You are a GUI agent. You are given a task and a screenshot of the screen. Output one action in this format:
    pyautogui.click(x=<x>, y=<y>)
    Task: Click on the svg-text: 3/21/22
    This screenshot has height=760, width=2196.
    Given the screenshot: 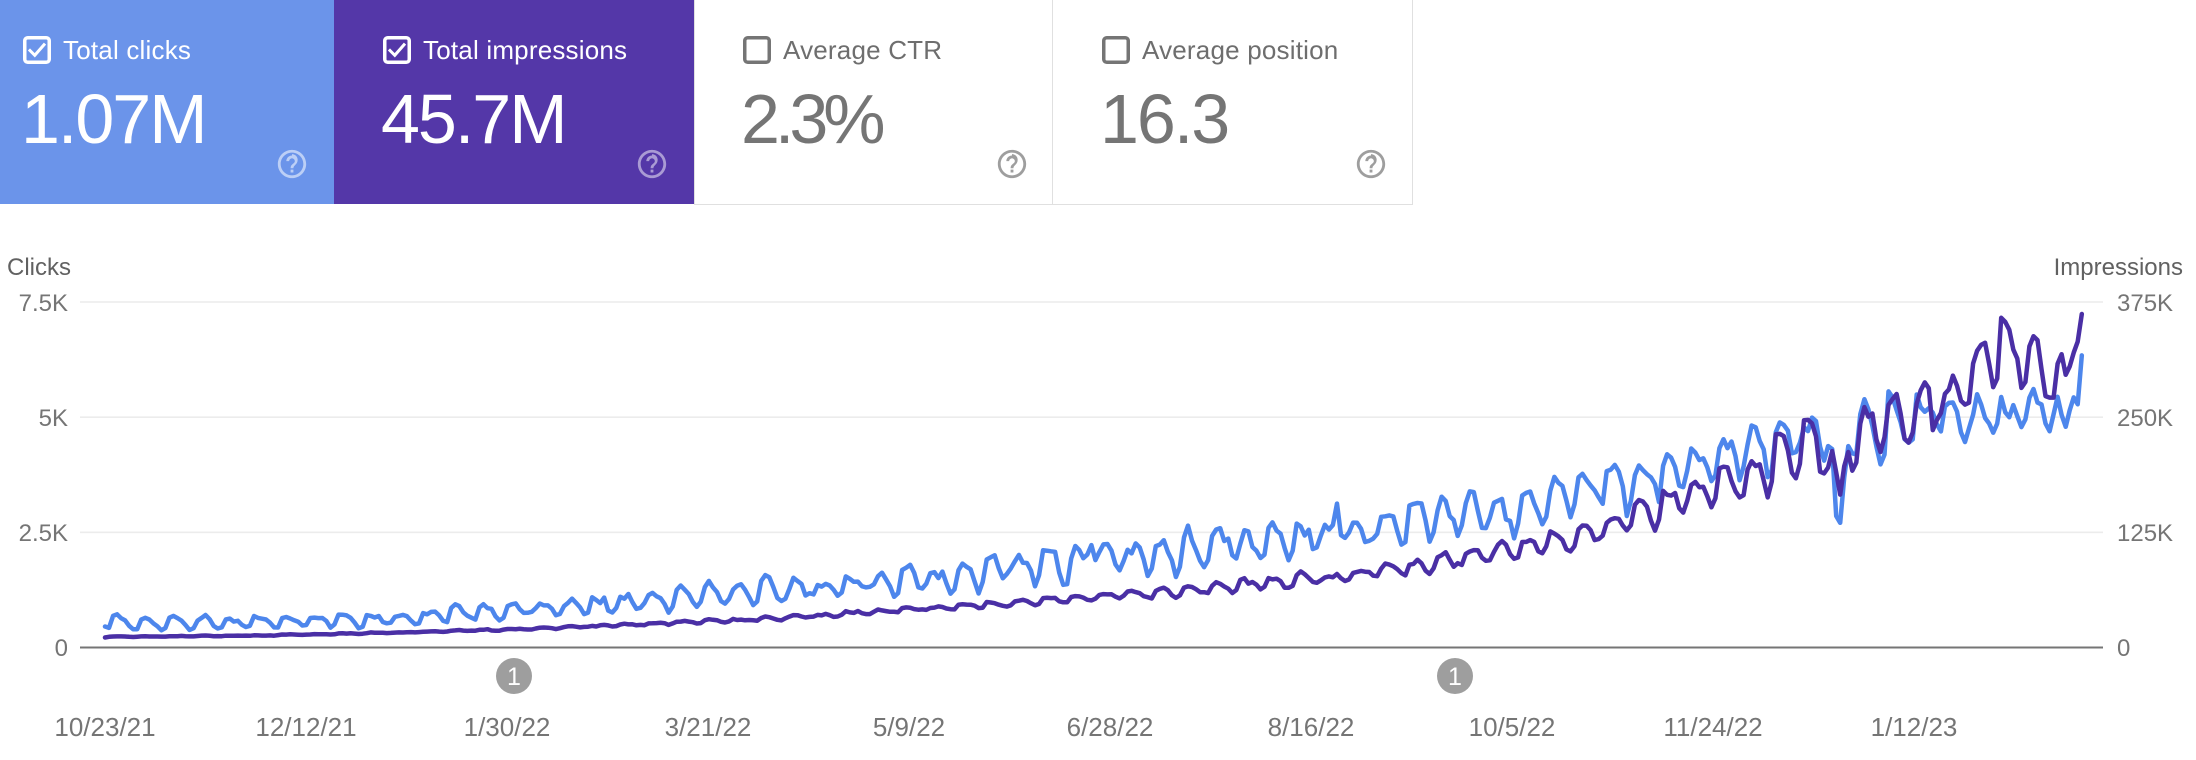 What is the action you would take?
    pyautogui.click(x=708, y=727)
    